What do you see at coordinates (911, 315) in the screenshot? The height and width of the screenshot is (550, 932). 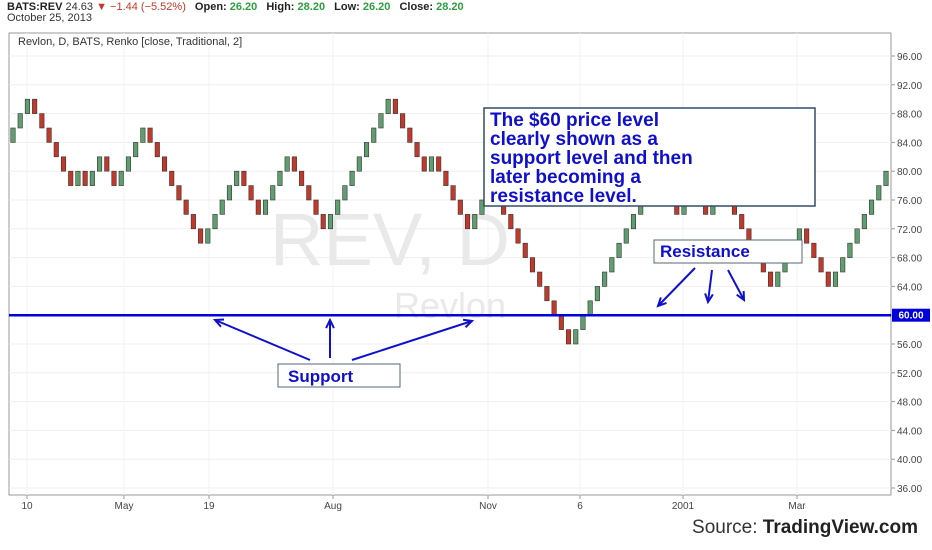 I see `level-badge` at bounding box center [911, 315].